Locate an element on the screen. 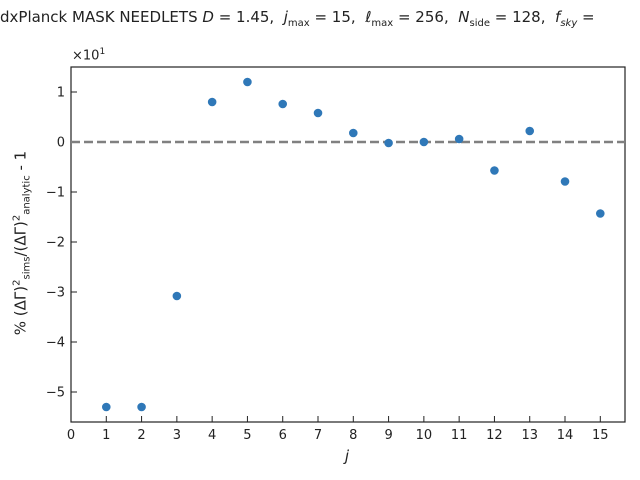 The width and height of the screenshot is (640, 480). x-axis-label: j is located at coordinates (347, 456).